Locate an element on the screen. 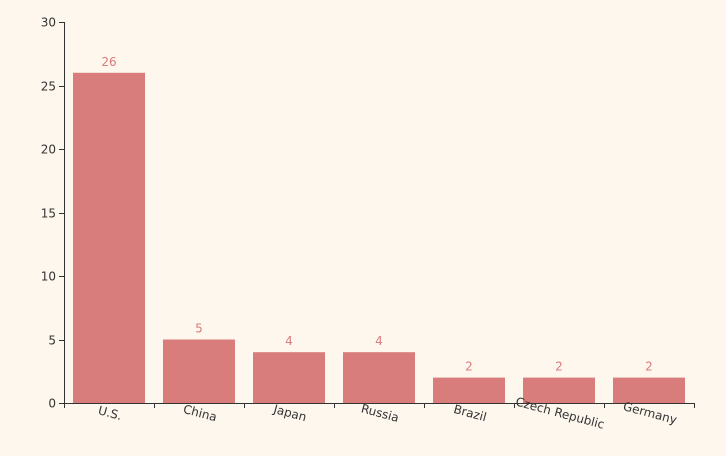 This screenshot has height=456, width=726. data-label: 5 is located at coordinates (199, 329).